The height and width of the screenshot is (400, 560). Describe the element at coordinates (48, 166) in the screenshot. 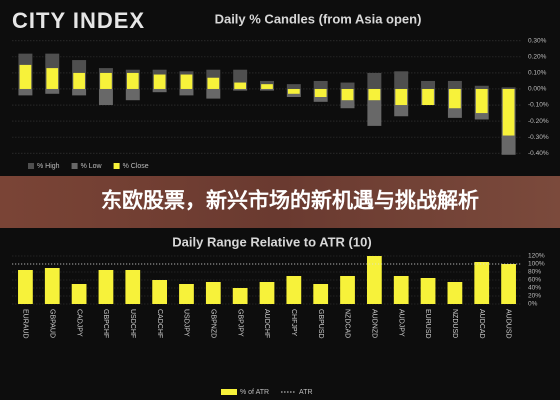

I see `legend-label: % High` at that location.